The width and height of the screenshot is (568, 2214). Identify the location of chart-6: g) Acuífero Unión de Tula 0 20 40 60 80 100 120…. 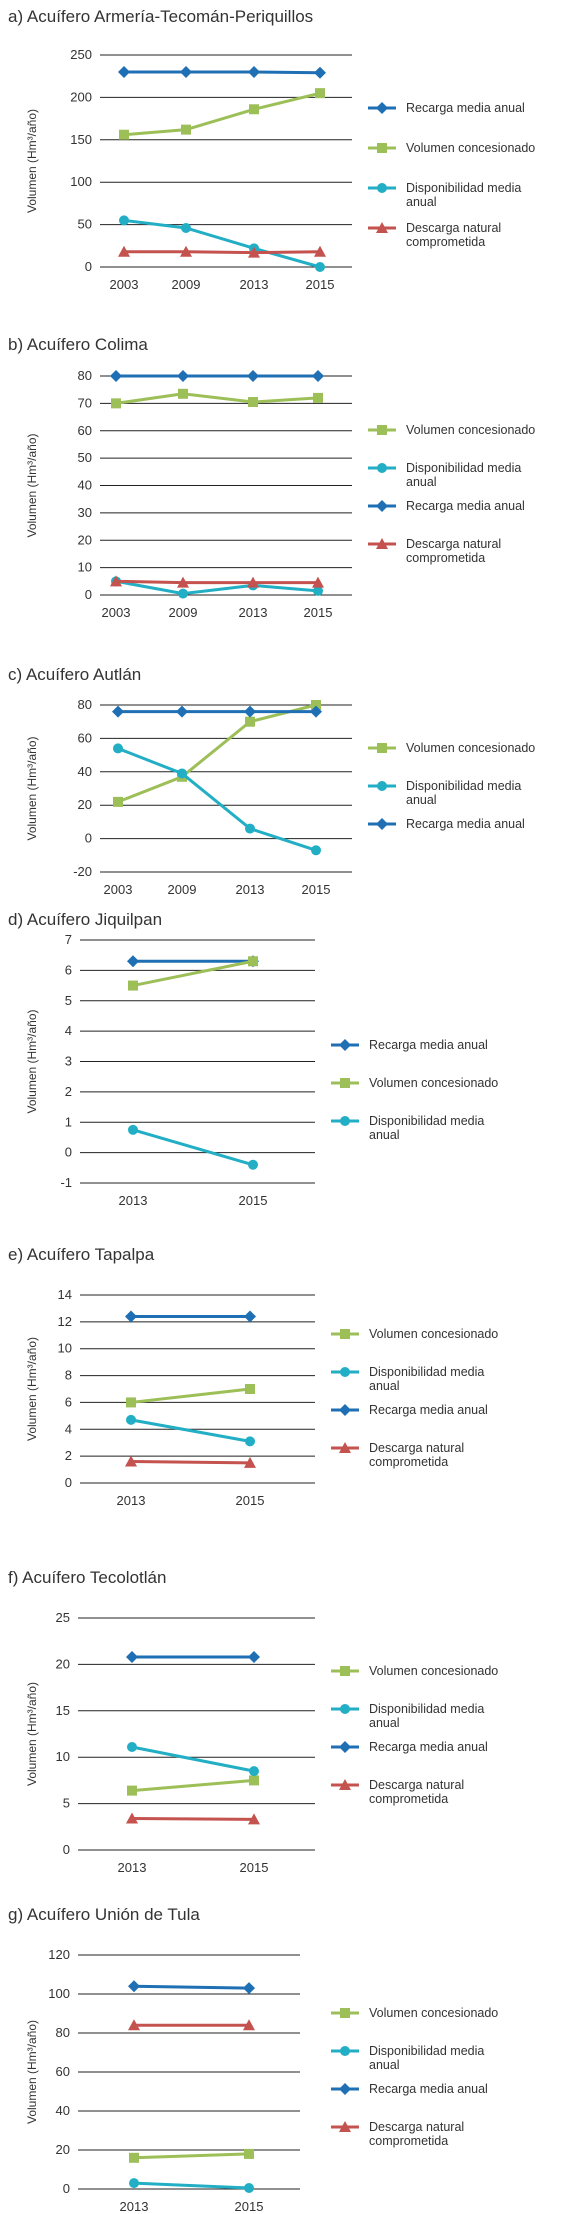
(253, 2059).